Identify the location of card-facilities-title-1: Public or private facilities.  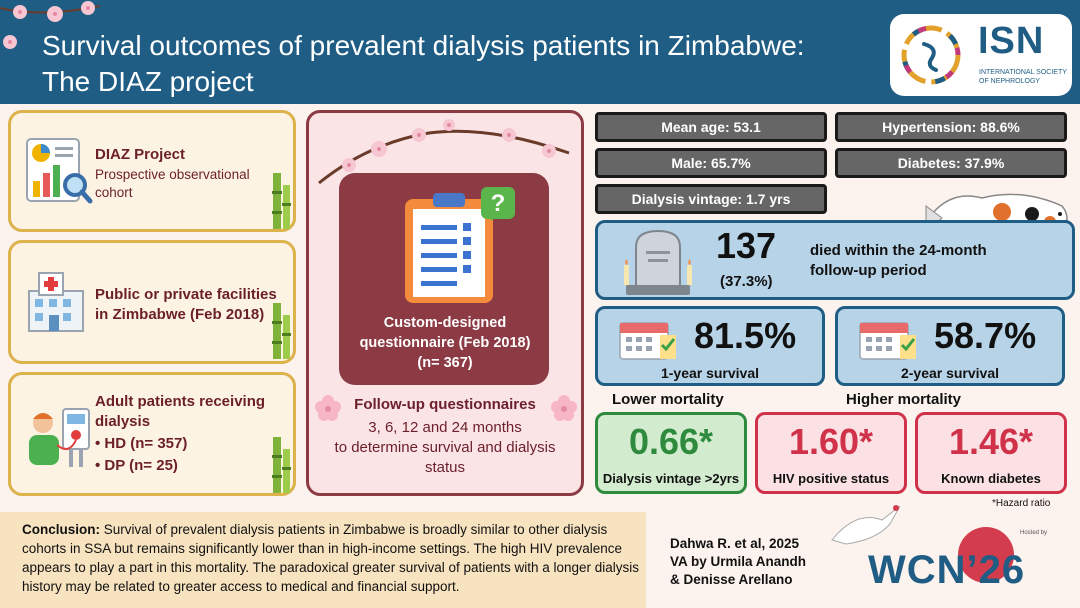
(186, 294).